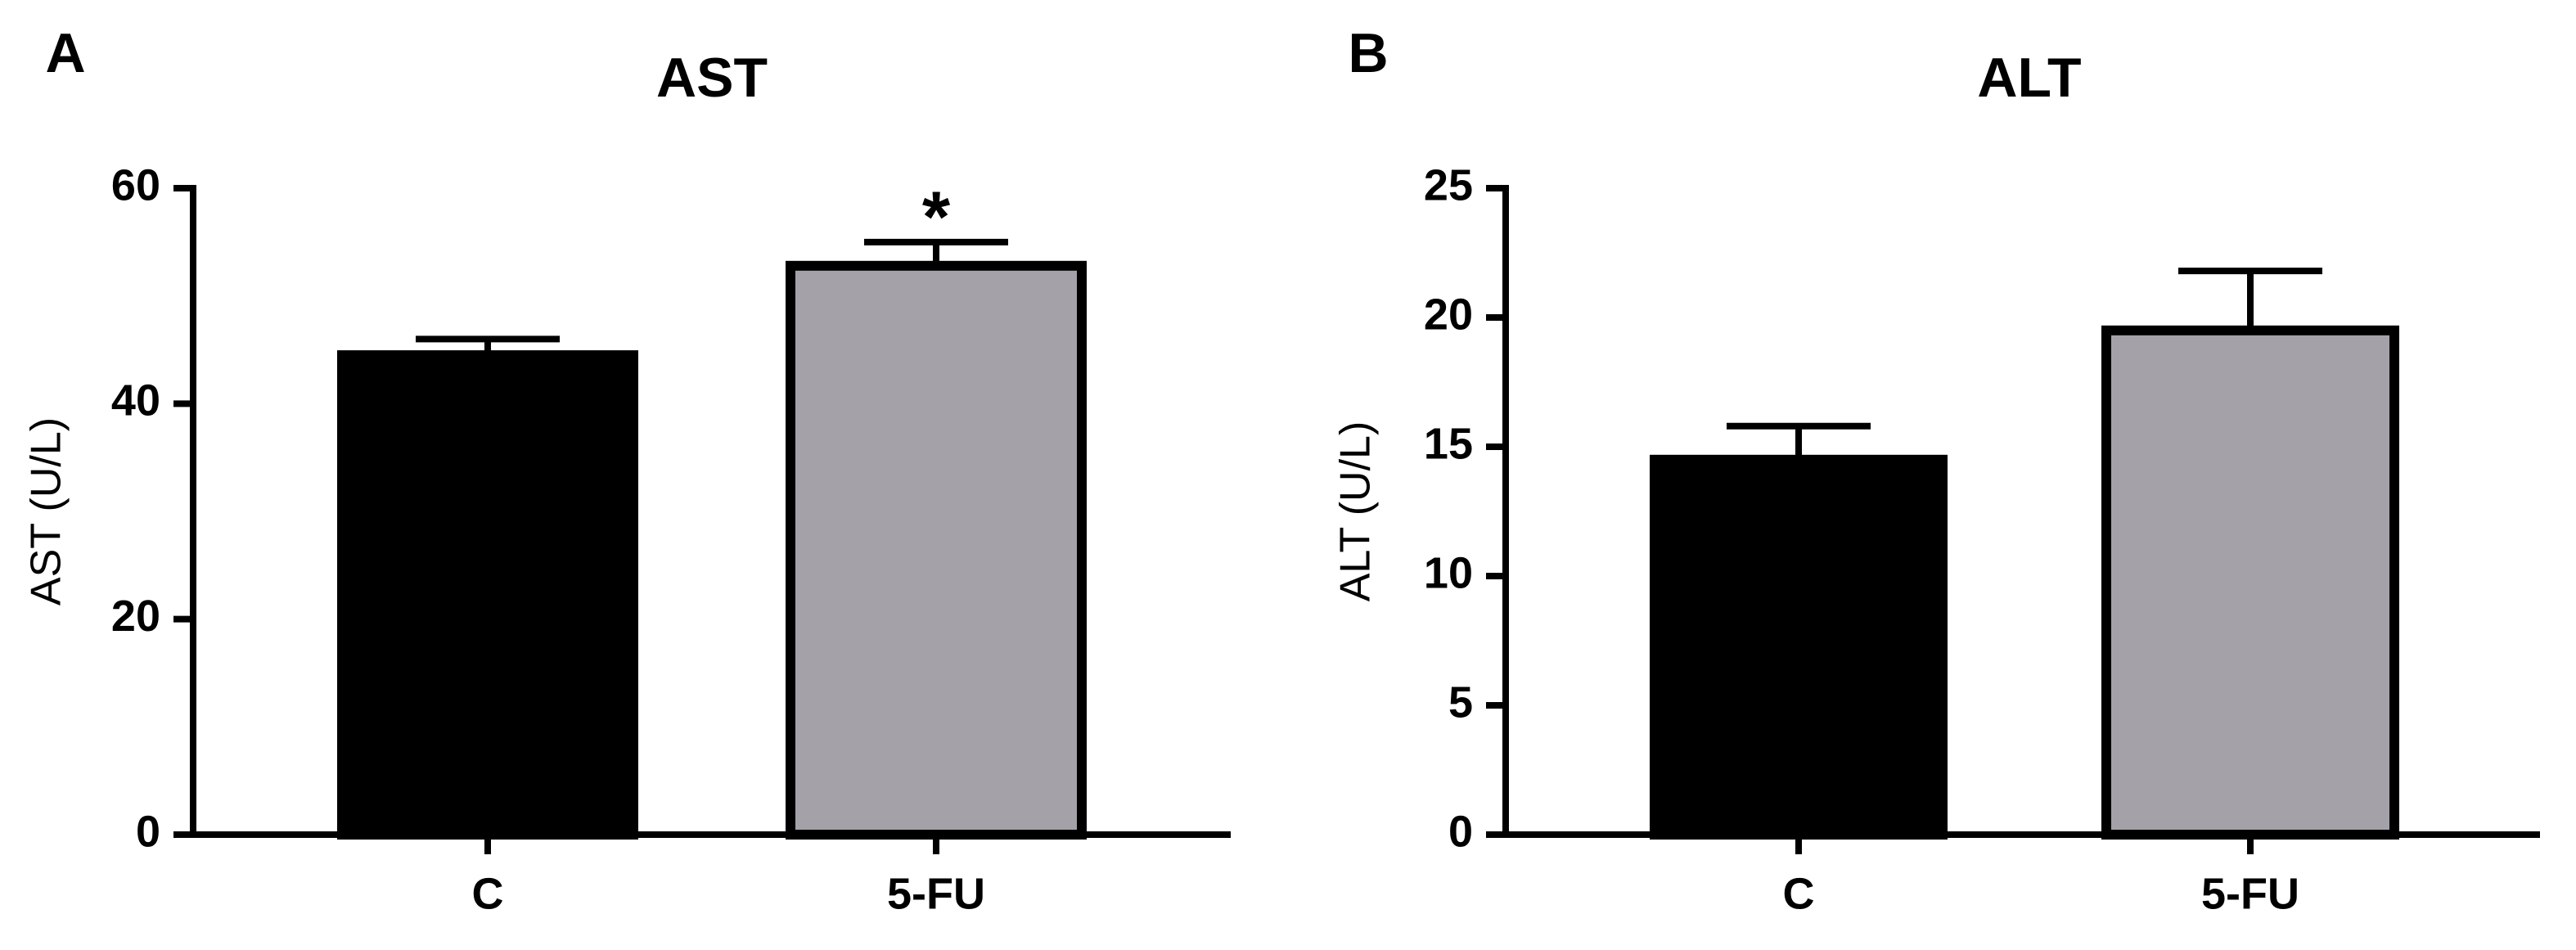 This screenshot has width=2576, height=950. I want to click on panel-label: B, so click(1368, 53).